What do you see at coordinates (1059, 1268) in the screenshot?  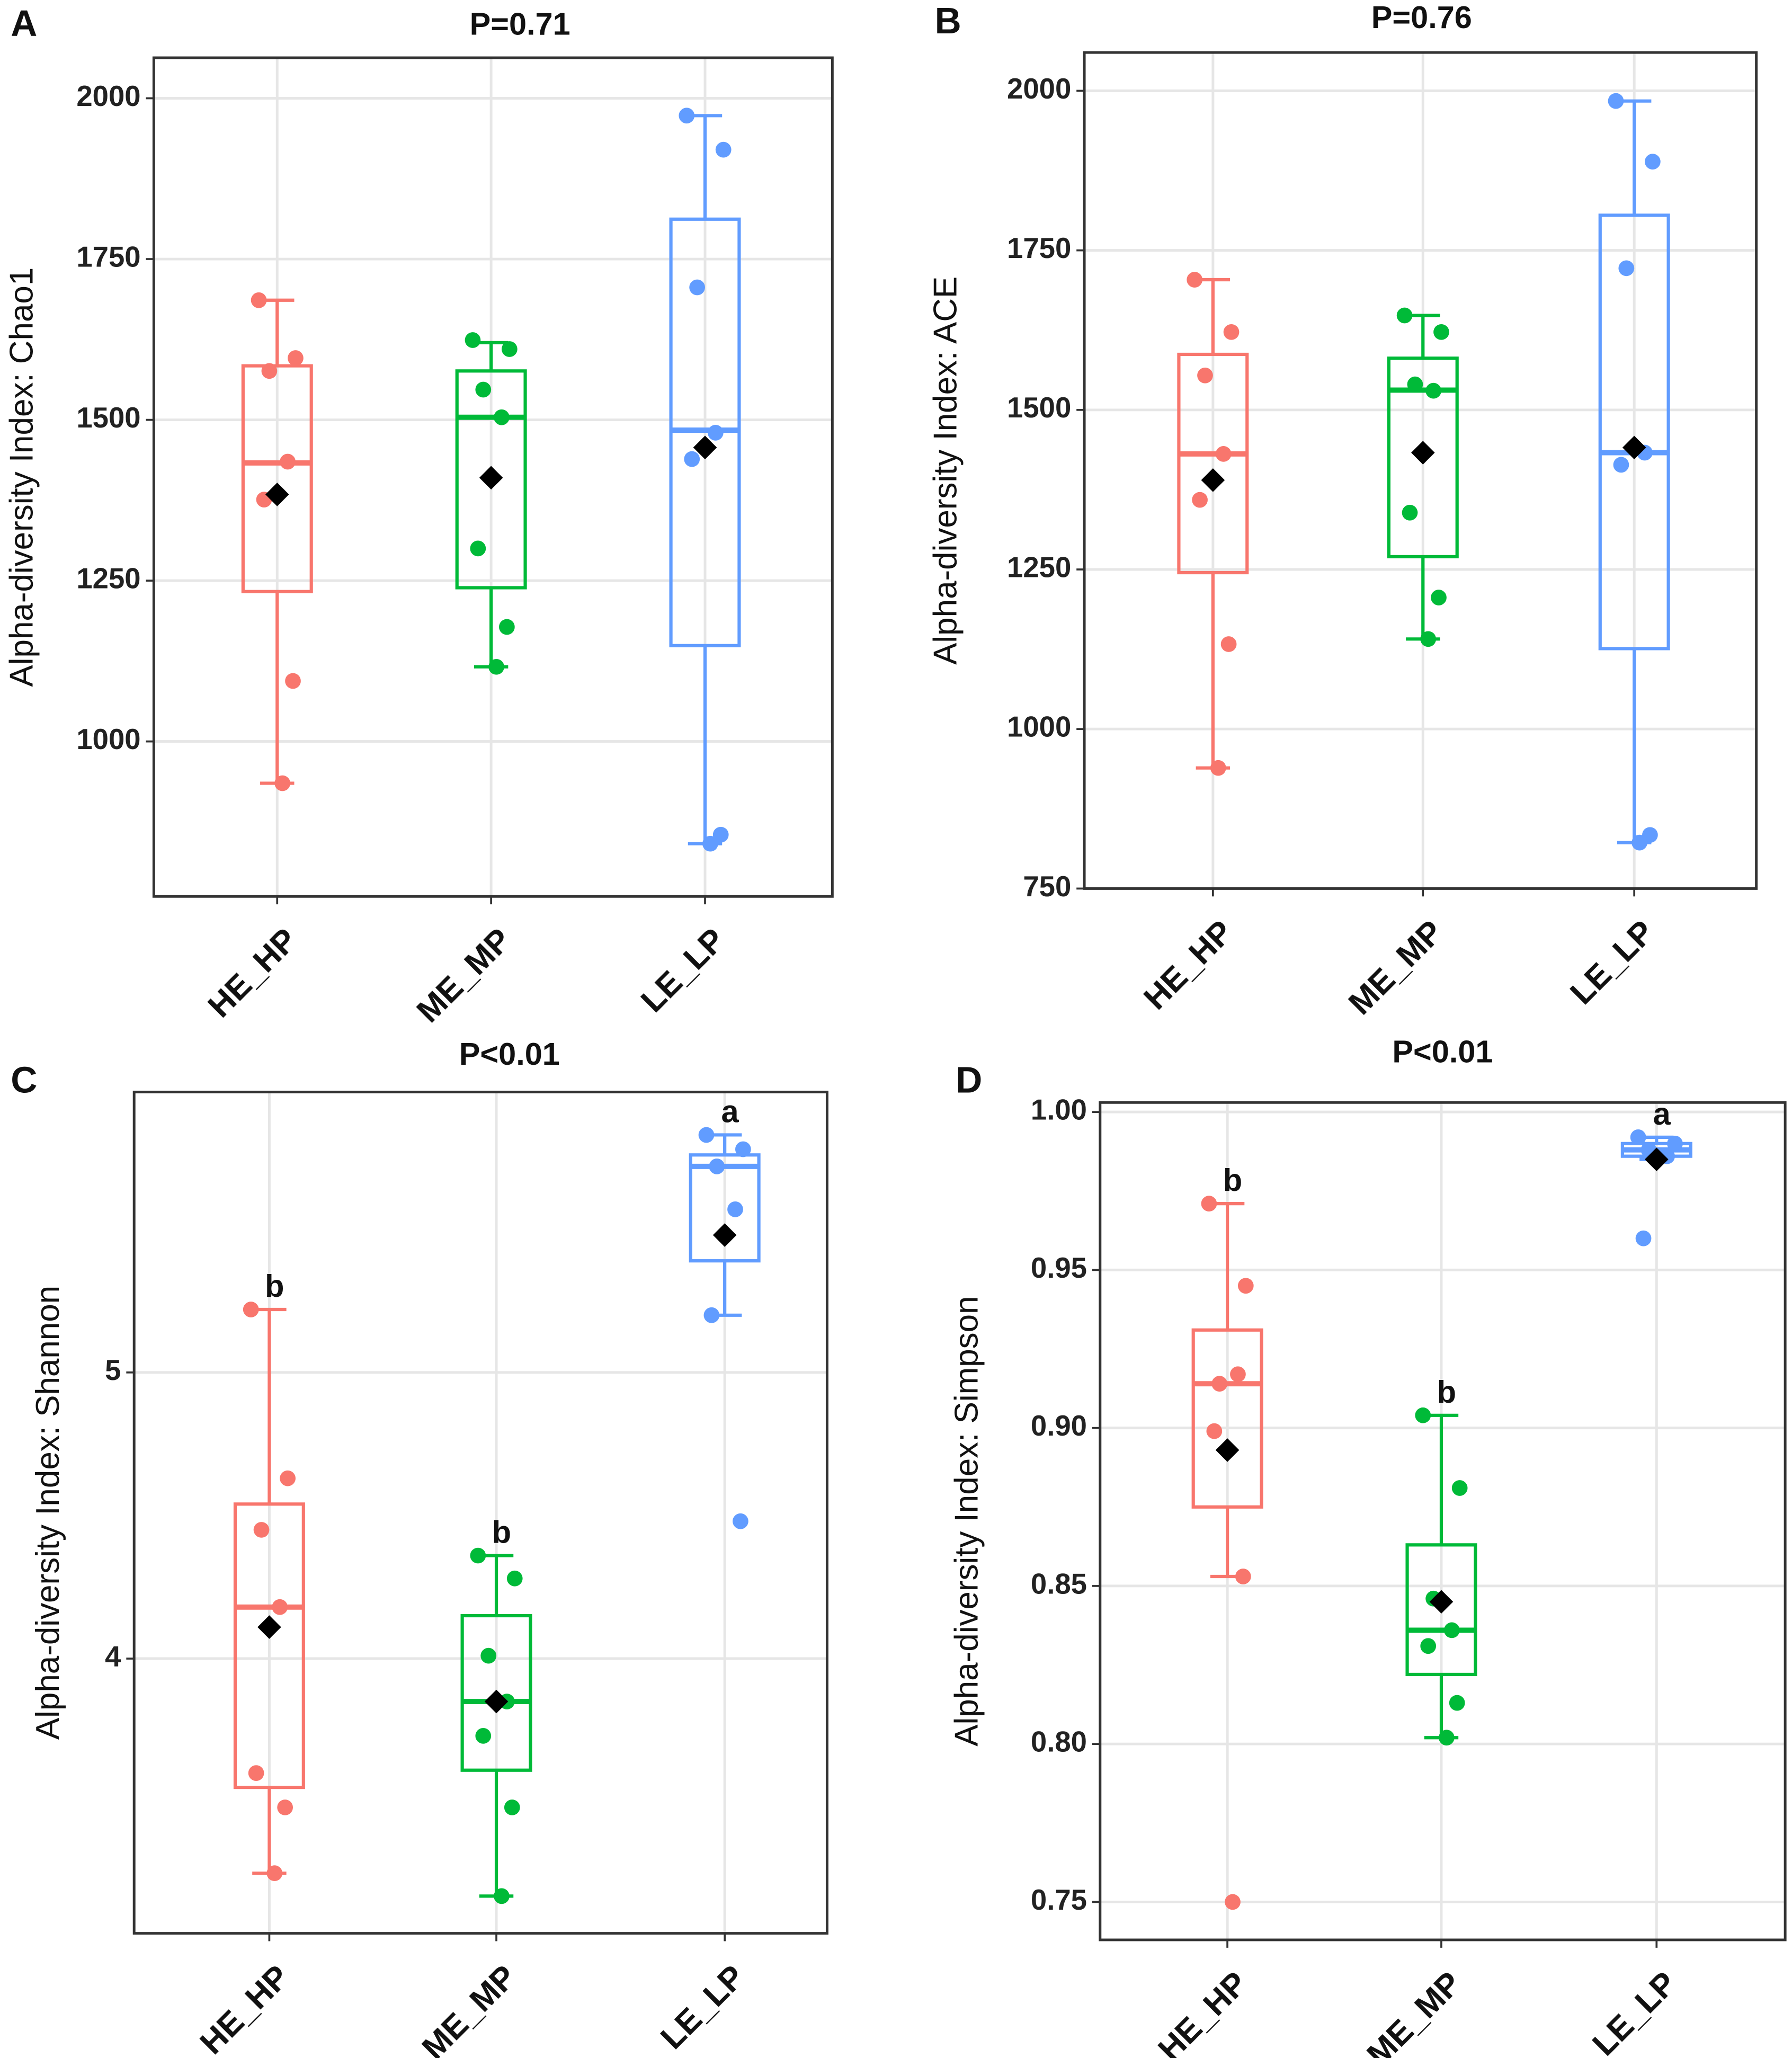 I see `y-tick-label: 0.95` at bounding box center [1059, 1268].